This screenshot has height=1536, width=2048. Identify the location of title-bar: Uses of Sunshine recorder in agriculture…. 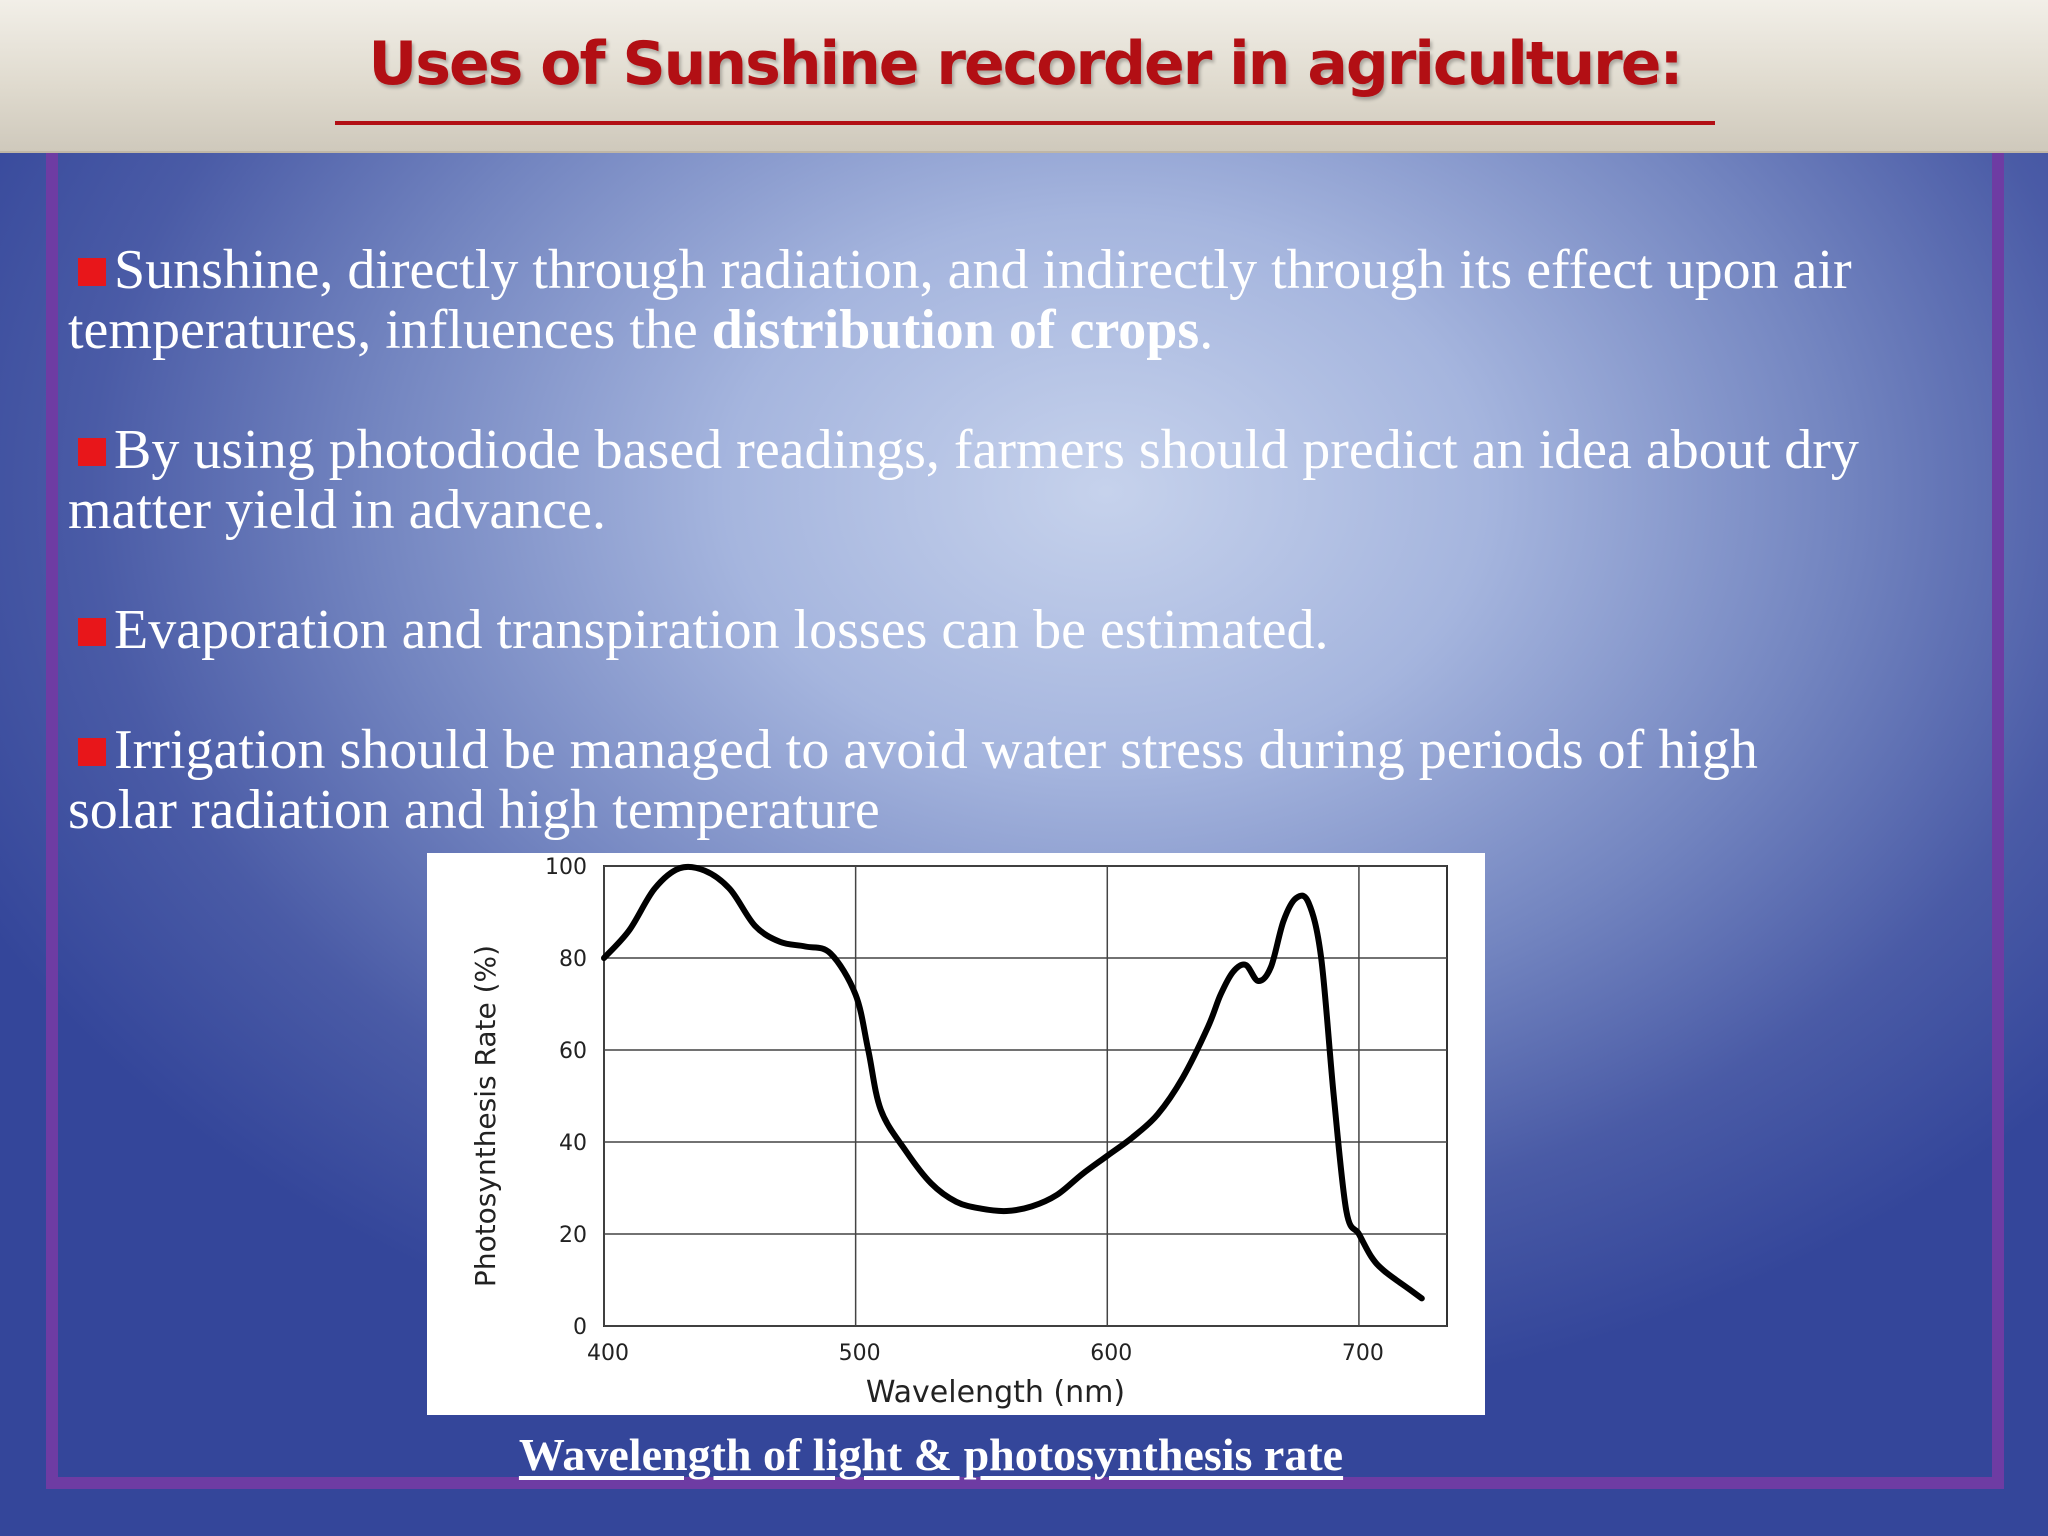
(1024, 76).